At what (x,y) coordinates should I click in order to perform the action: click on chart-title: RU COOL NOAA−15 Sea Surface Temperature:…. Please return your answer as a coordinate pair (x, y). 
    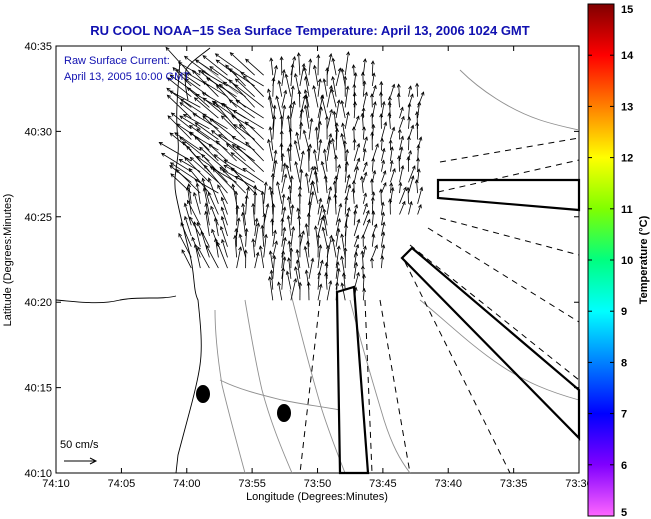
    Looking at the image, I should click on (309, 30).